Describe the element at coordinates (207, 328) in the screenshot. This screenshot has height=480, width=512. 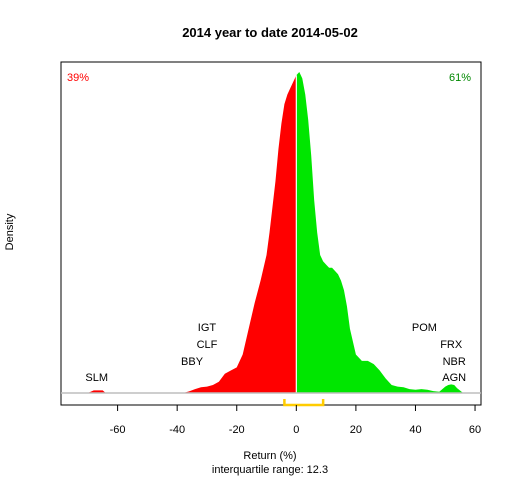
I see `ticker-label: IGT` at that location.